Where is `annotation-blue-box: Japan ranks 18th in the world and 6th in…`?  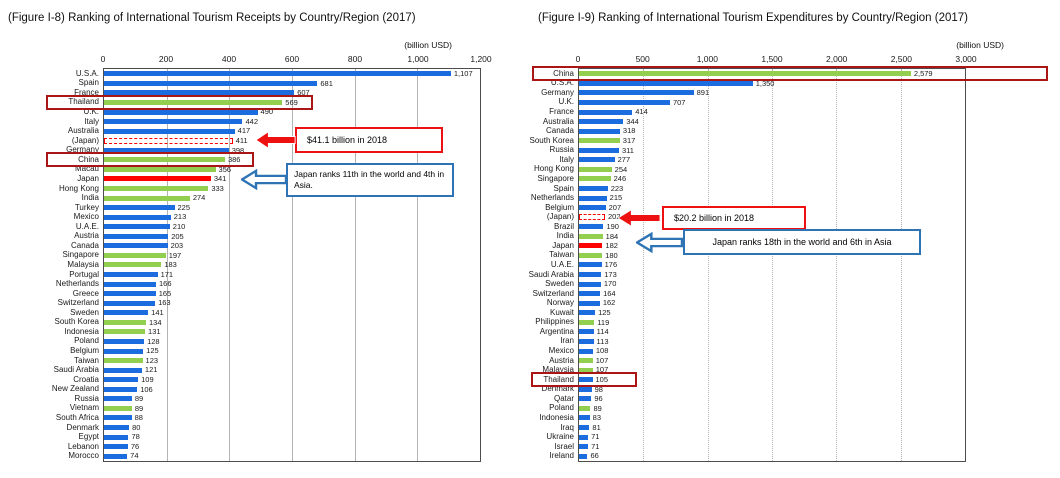 annotation-blue-box: Japan ranks 18th in the world and 6th in… is located at coordinates (802, 242).